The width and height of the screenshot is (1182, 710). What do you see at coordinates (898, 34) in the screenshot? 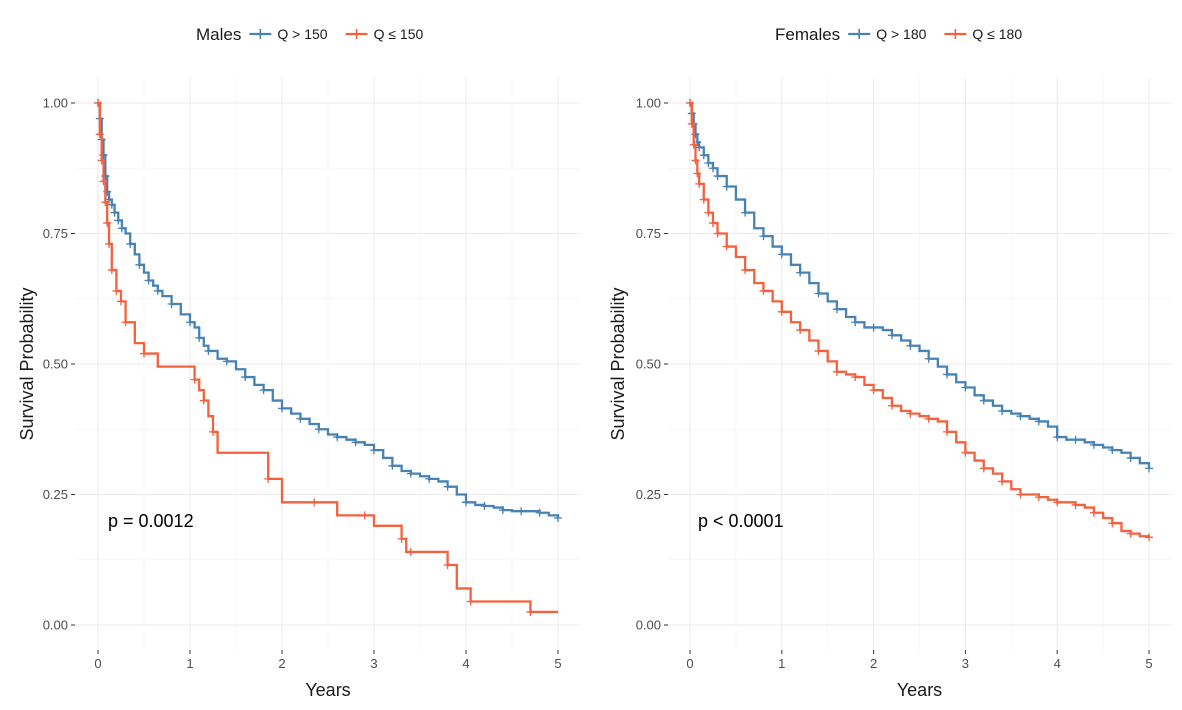
I see `legend: Females Q > 180 Q ≤ 180` at bounding box center [898, 34].